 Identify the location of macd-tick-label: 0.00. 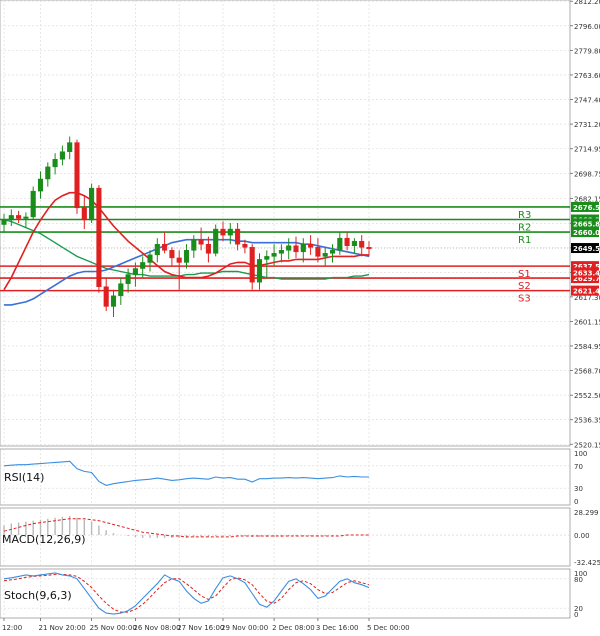
(582, 536).